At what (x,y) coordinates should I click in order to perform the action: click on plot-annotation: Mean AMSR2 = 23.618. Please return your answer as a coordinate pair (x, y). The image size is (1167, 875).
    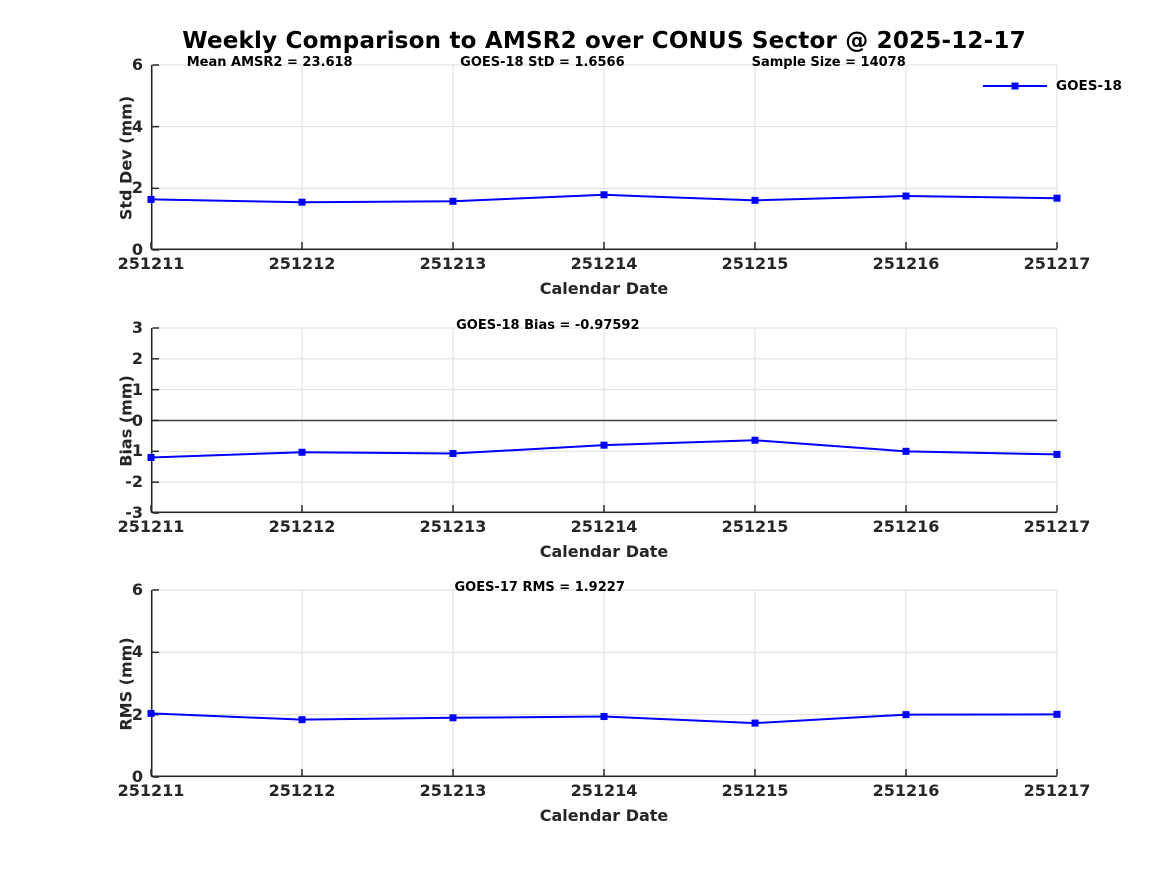
    Looking at the image, I should click on (269, 62).